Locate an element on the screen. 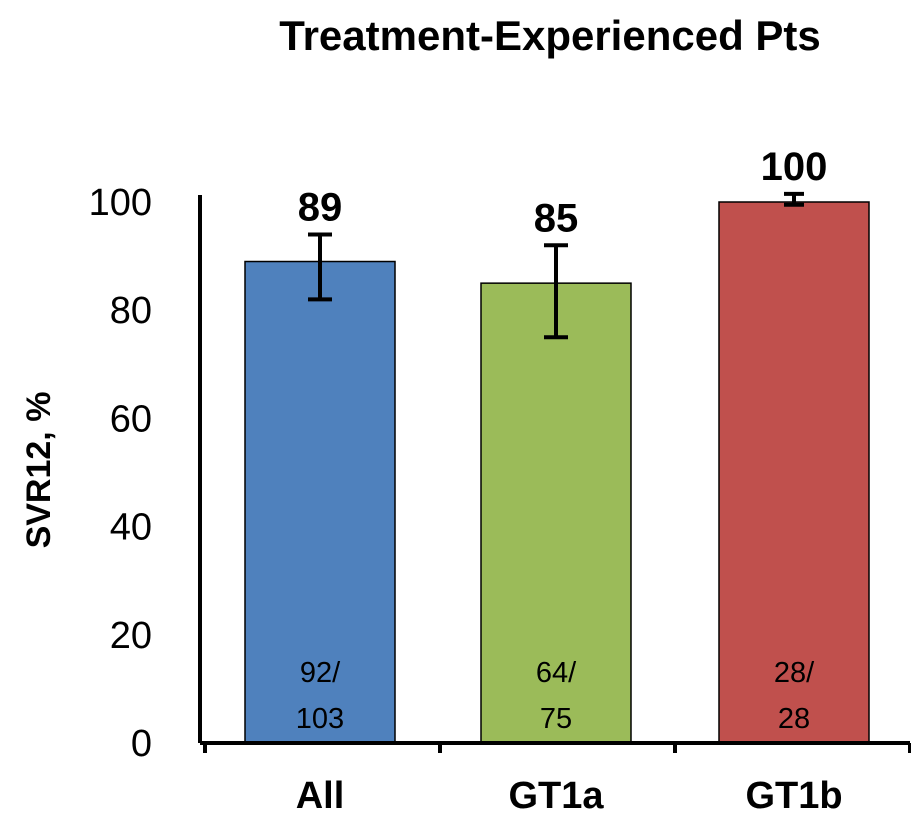 This screenshot has width=911, height=815. y-tick-label: 60 is located at coordinates (131, 419).